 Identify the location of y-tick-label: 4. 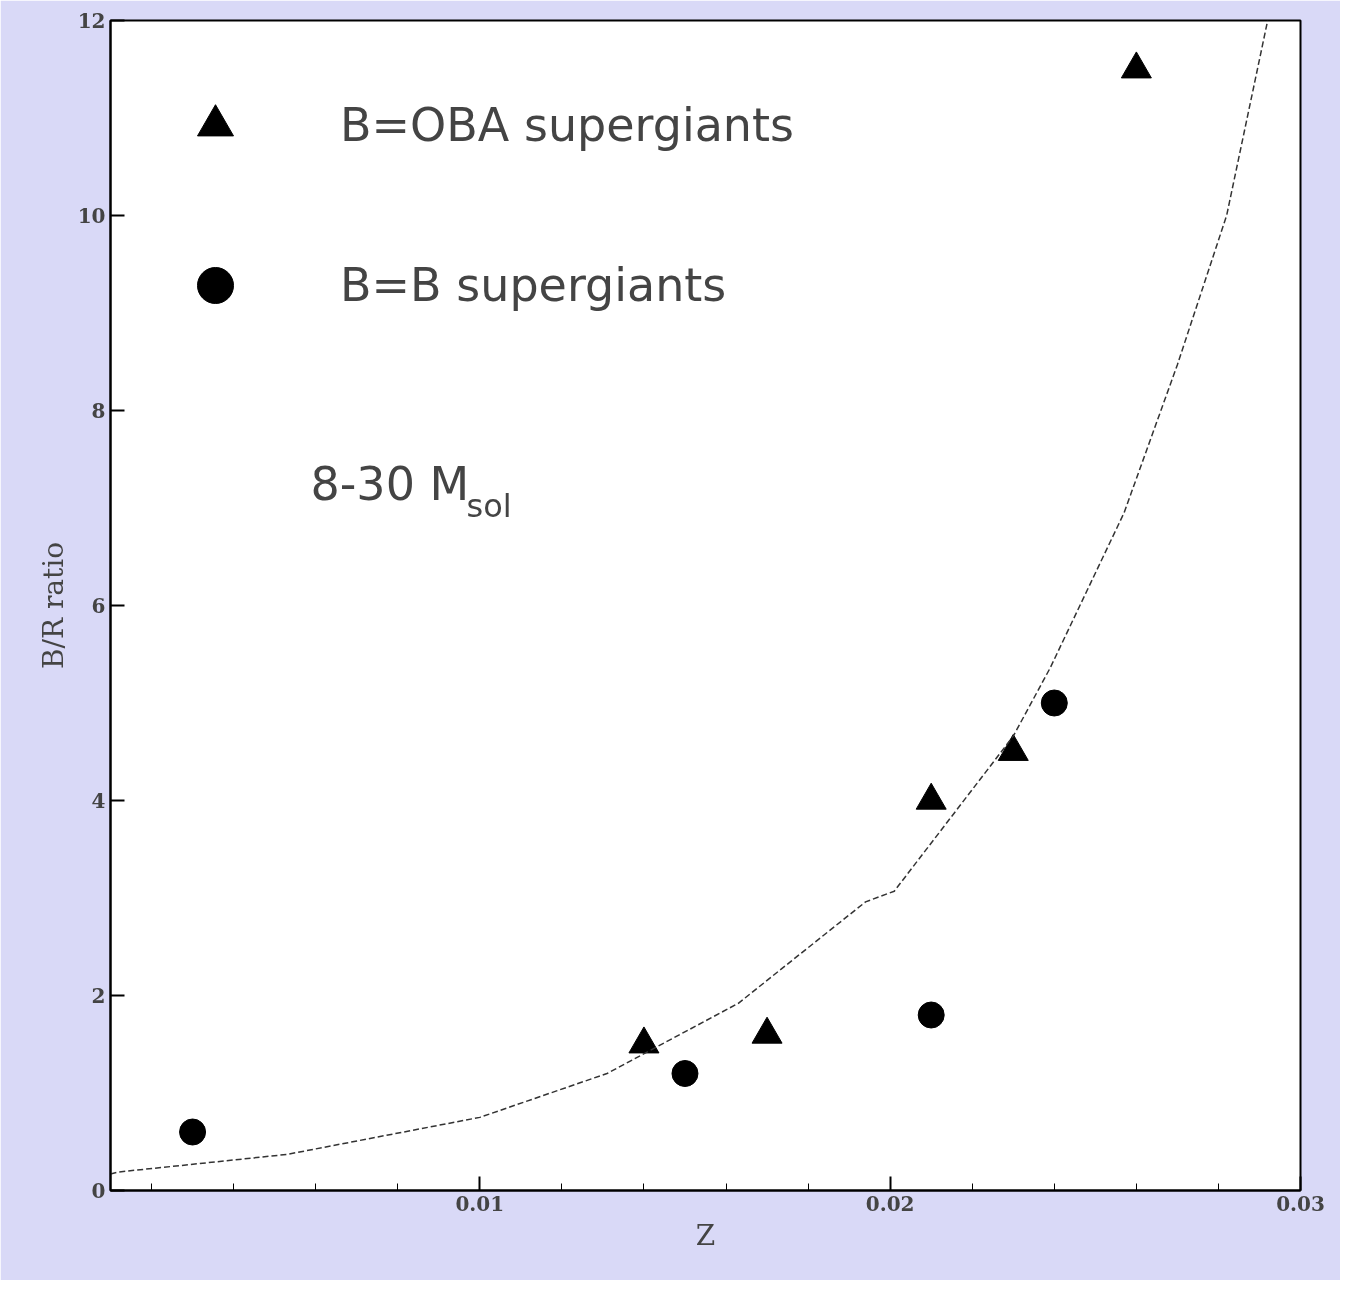
(98, 801).